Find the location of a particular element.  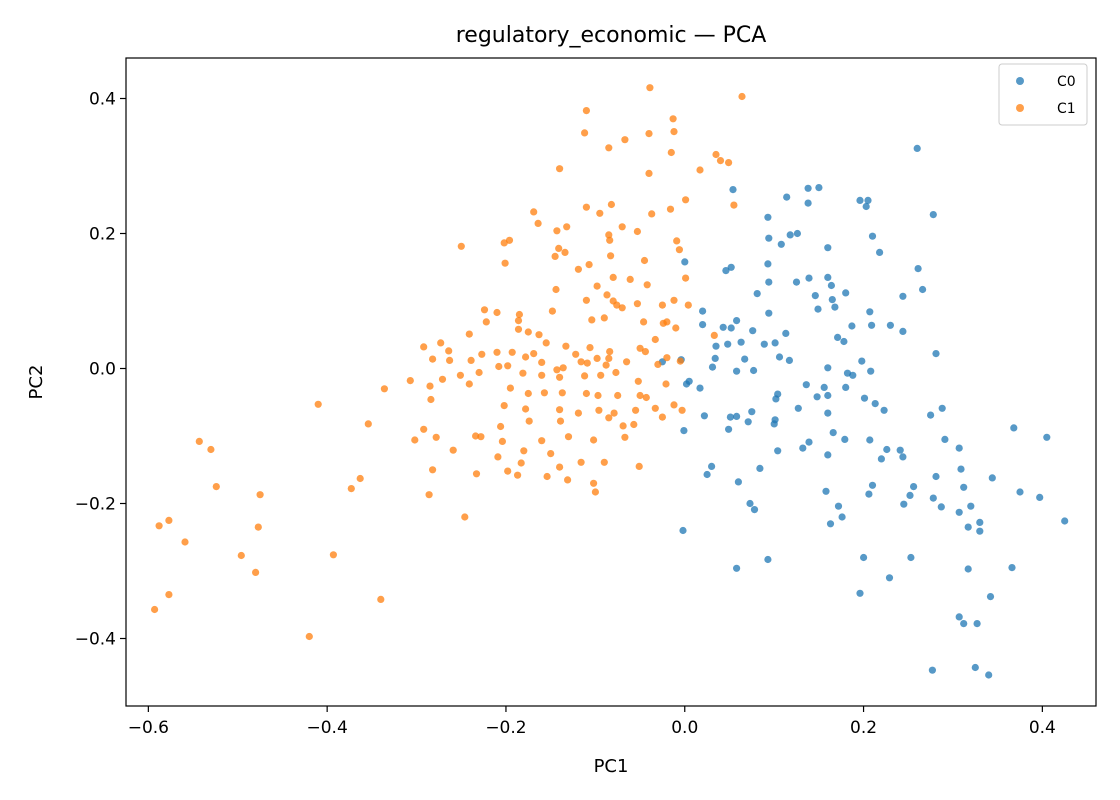

legend-label-c1: C1 is located at coordinates (1066, 109).